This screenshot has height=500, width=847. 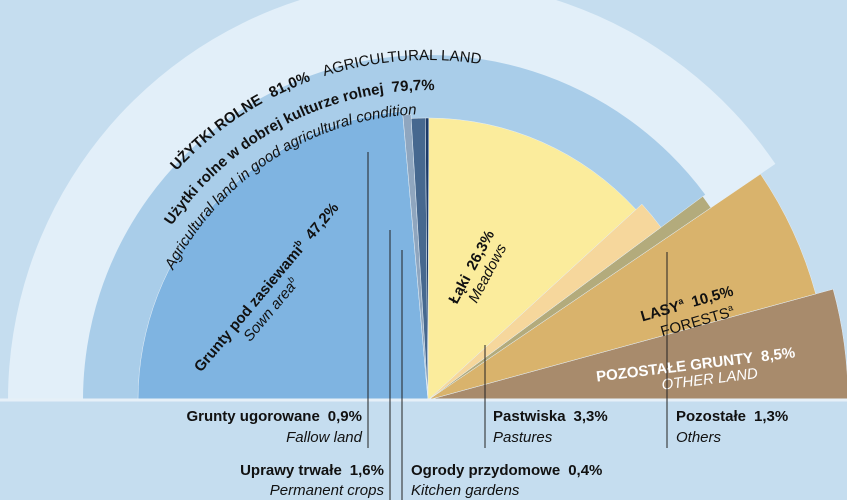 I want to click on category: Pozostałe 1,3%, so click(x=732, y=416).